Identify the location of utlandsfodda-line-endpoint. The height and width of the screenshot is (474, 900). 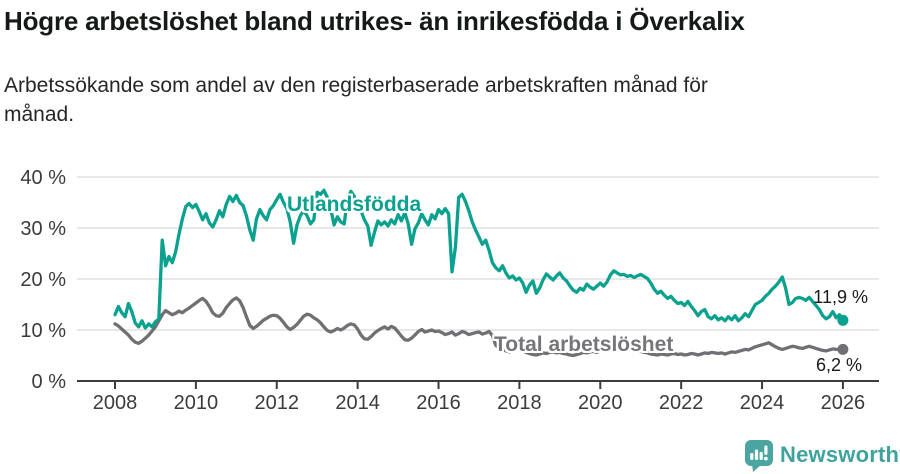
(843, 320).